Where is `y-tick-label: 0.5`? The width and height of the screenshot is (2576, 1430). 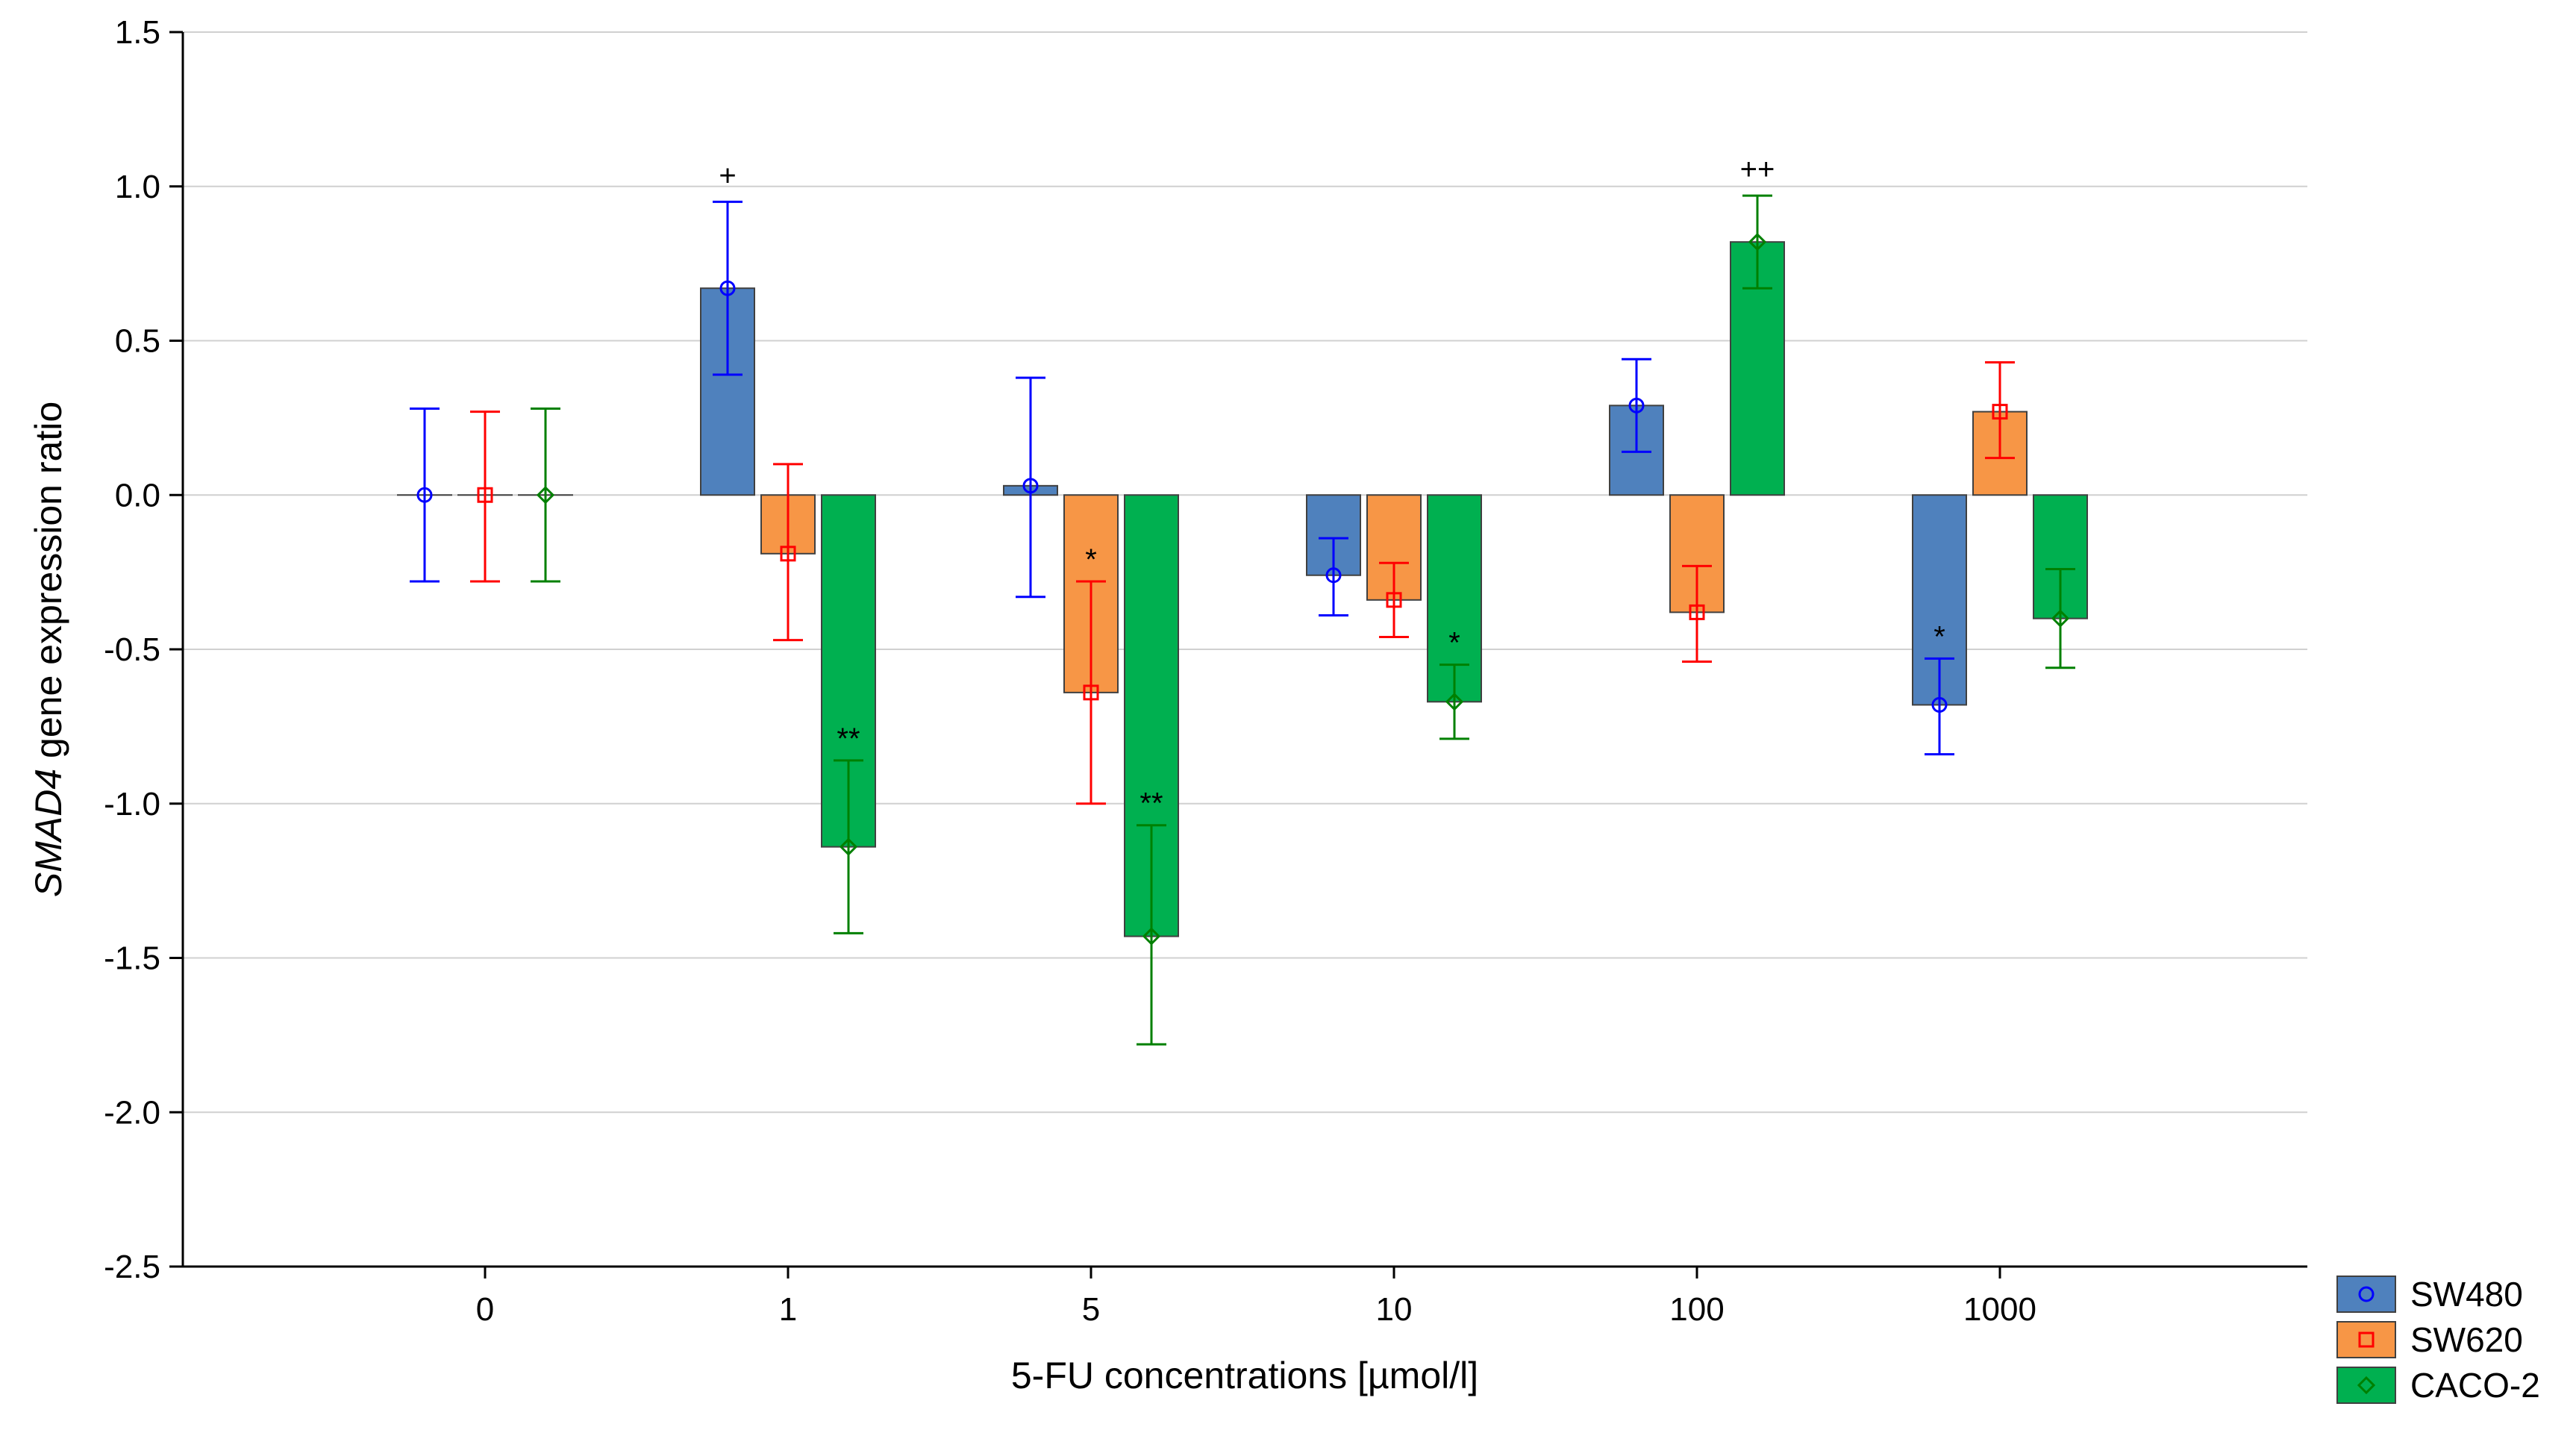
y-tick-label: 0.5 is located at coordinates (137, 341).